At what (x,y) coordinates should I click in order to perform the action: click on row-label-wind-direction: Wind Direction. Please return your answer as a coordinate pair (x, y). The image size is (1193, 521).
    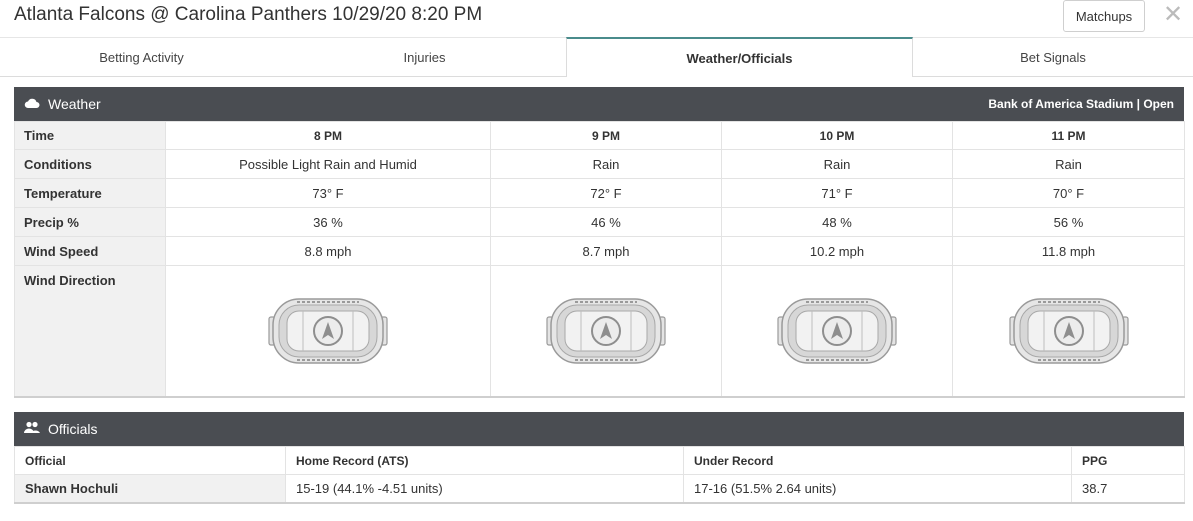
    Looking at the image, I should click on (90, 331).